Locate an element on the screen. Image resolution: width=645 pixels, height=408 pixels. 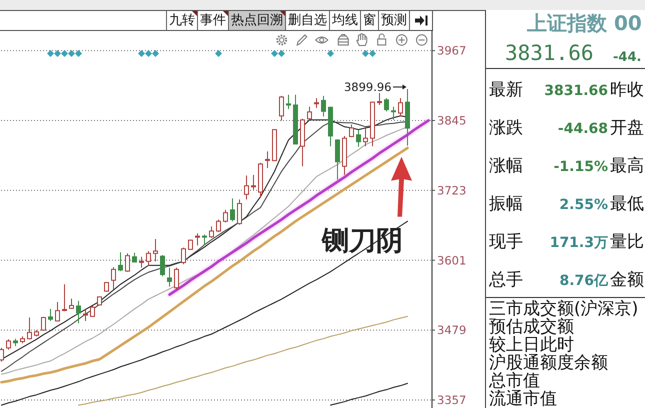
text: 昨收 is located at coordinates (627, 90).